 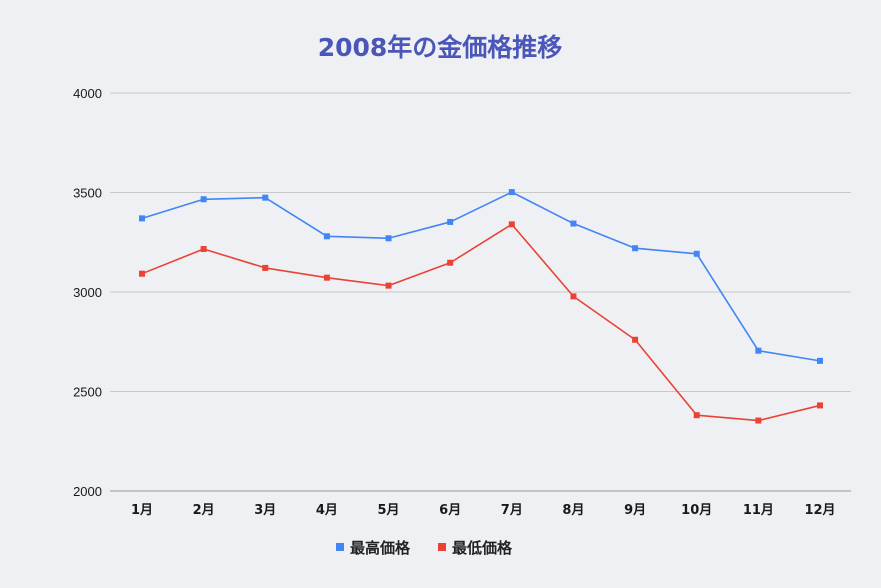 What do you see at coordinates (389, 510) in the screenshot?
I see `x-tick-label: 5月` at bounding box center [389, 510].